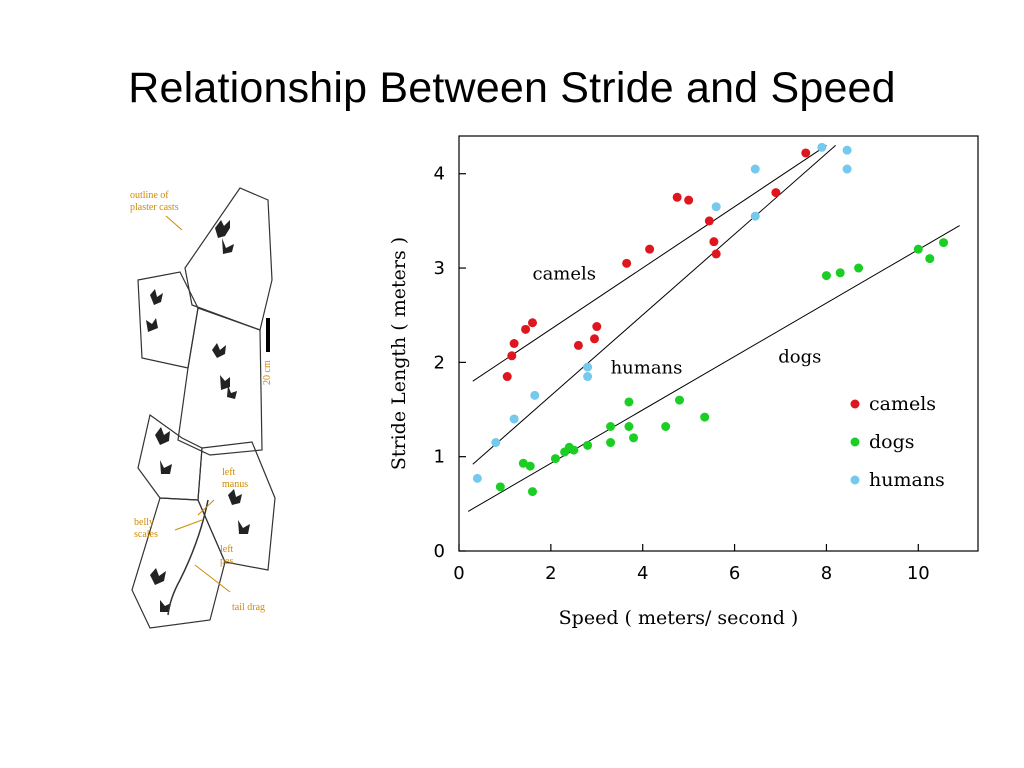  What do you see at coordinates (149, 195) in the screenshot?
I see `label-outline-line1: outline of` at bounding box center [149, 195].